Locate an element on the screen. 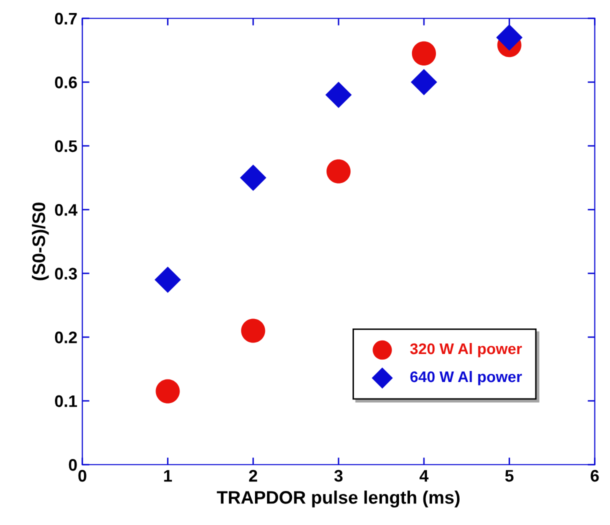 The width and height of the screenshot is (610, 525). y-tick-label: 0.7 is located at coordinates (65, 18).